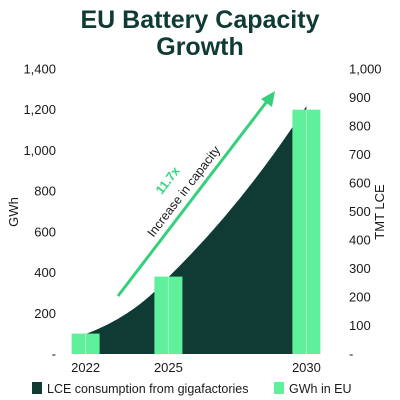  I want to click on y-axis-title-left: GWh, so click(13, 212).